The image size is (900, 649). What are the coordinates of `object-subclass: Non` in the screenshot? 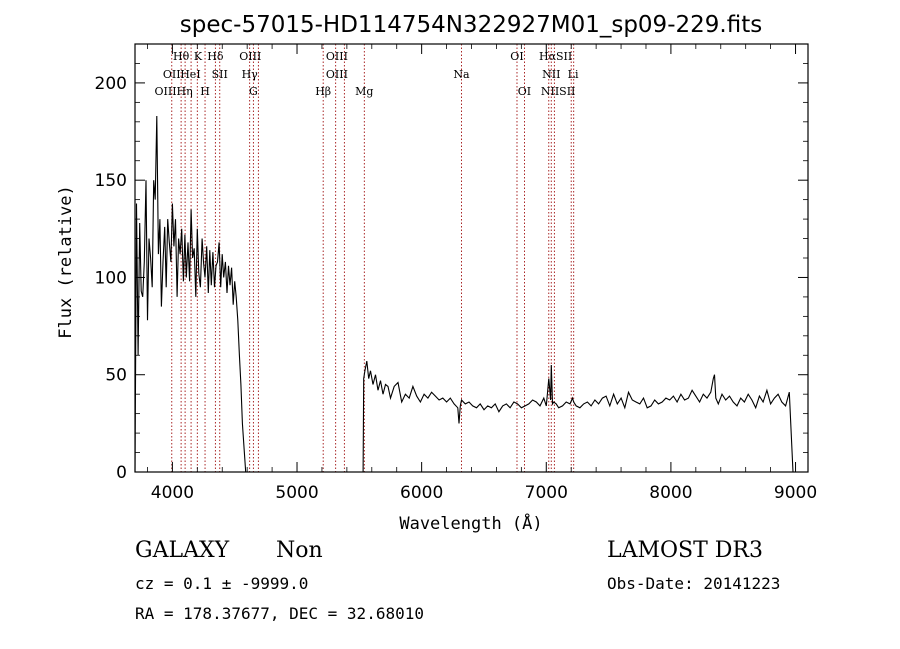 It's located at (299, 550).